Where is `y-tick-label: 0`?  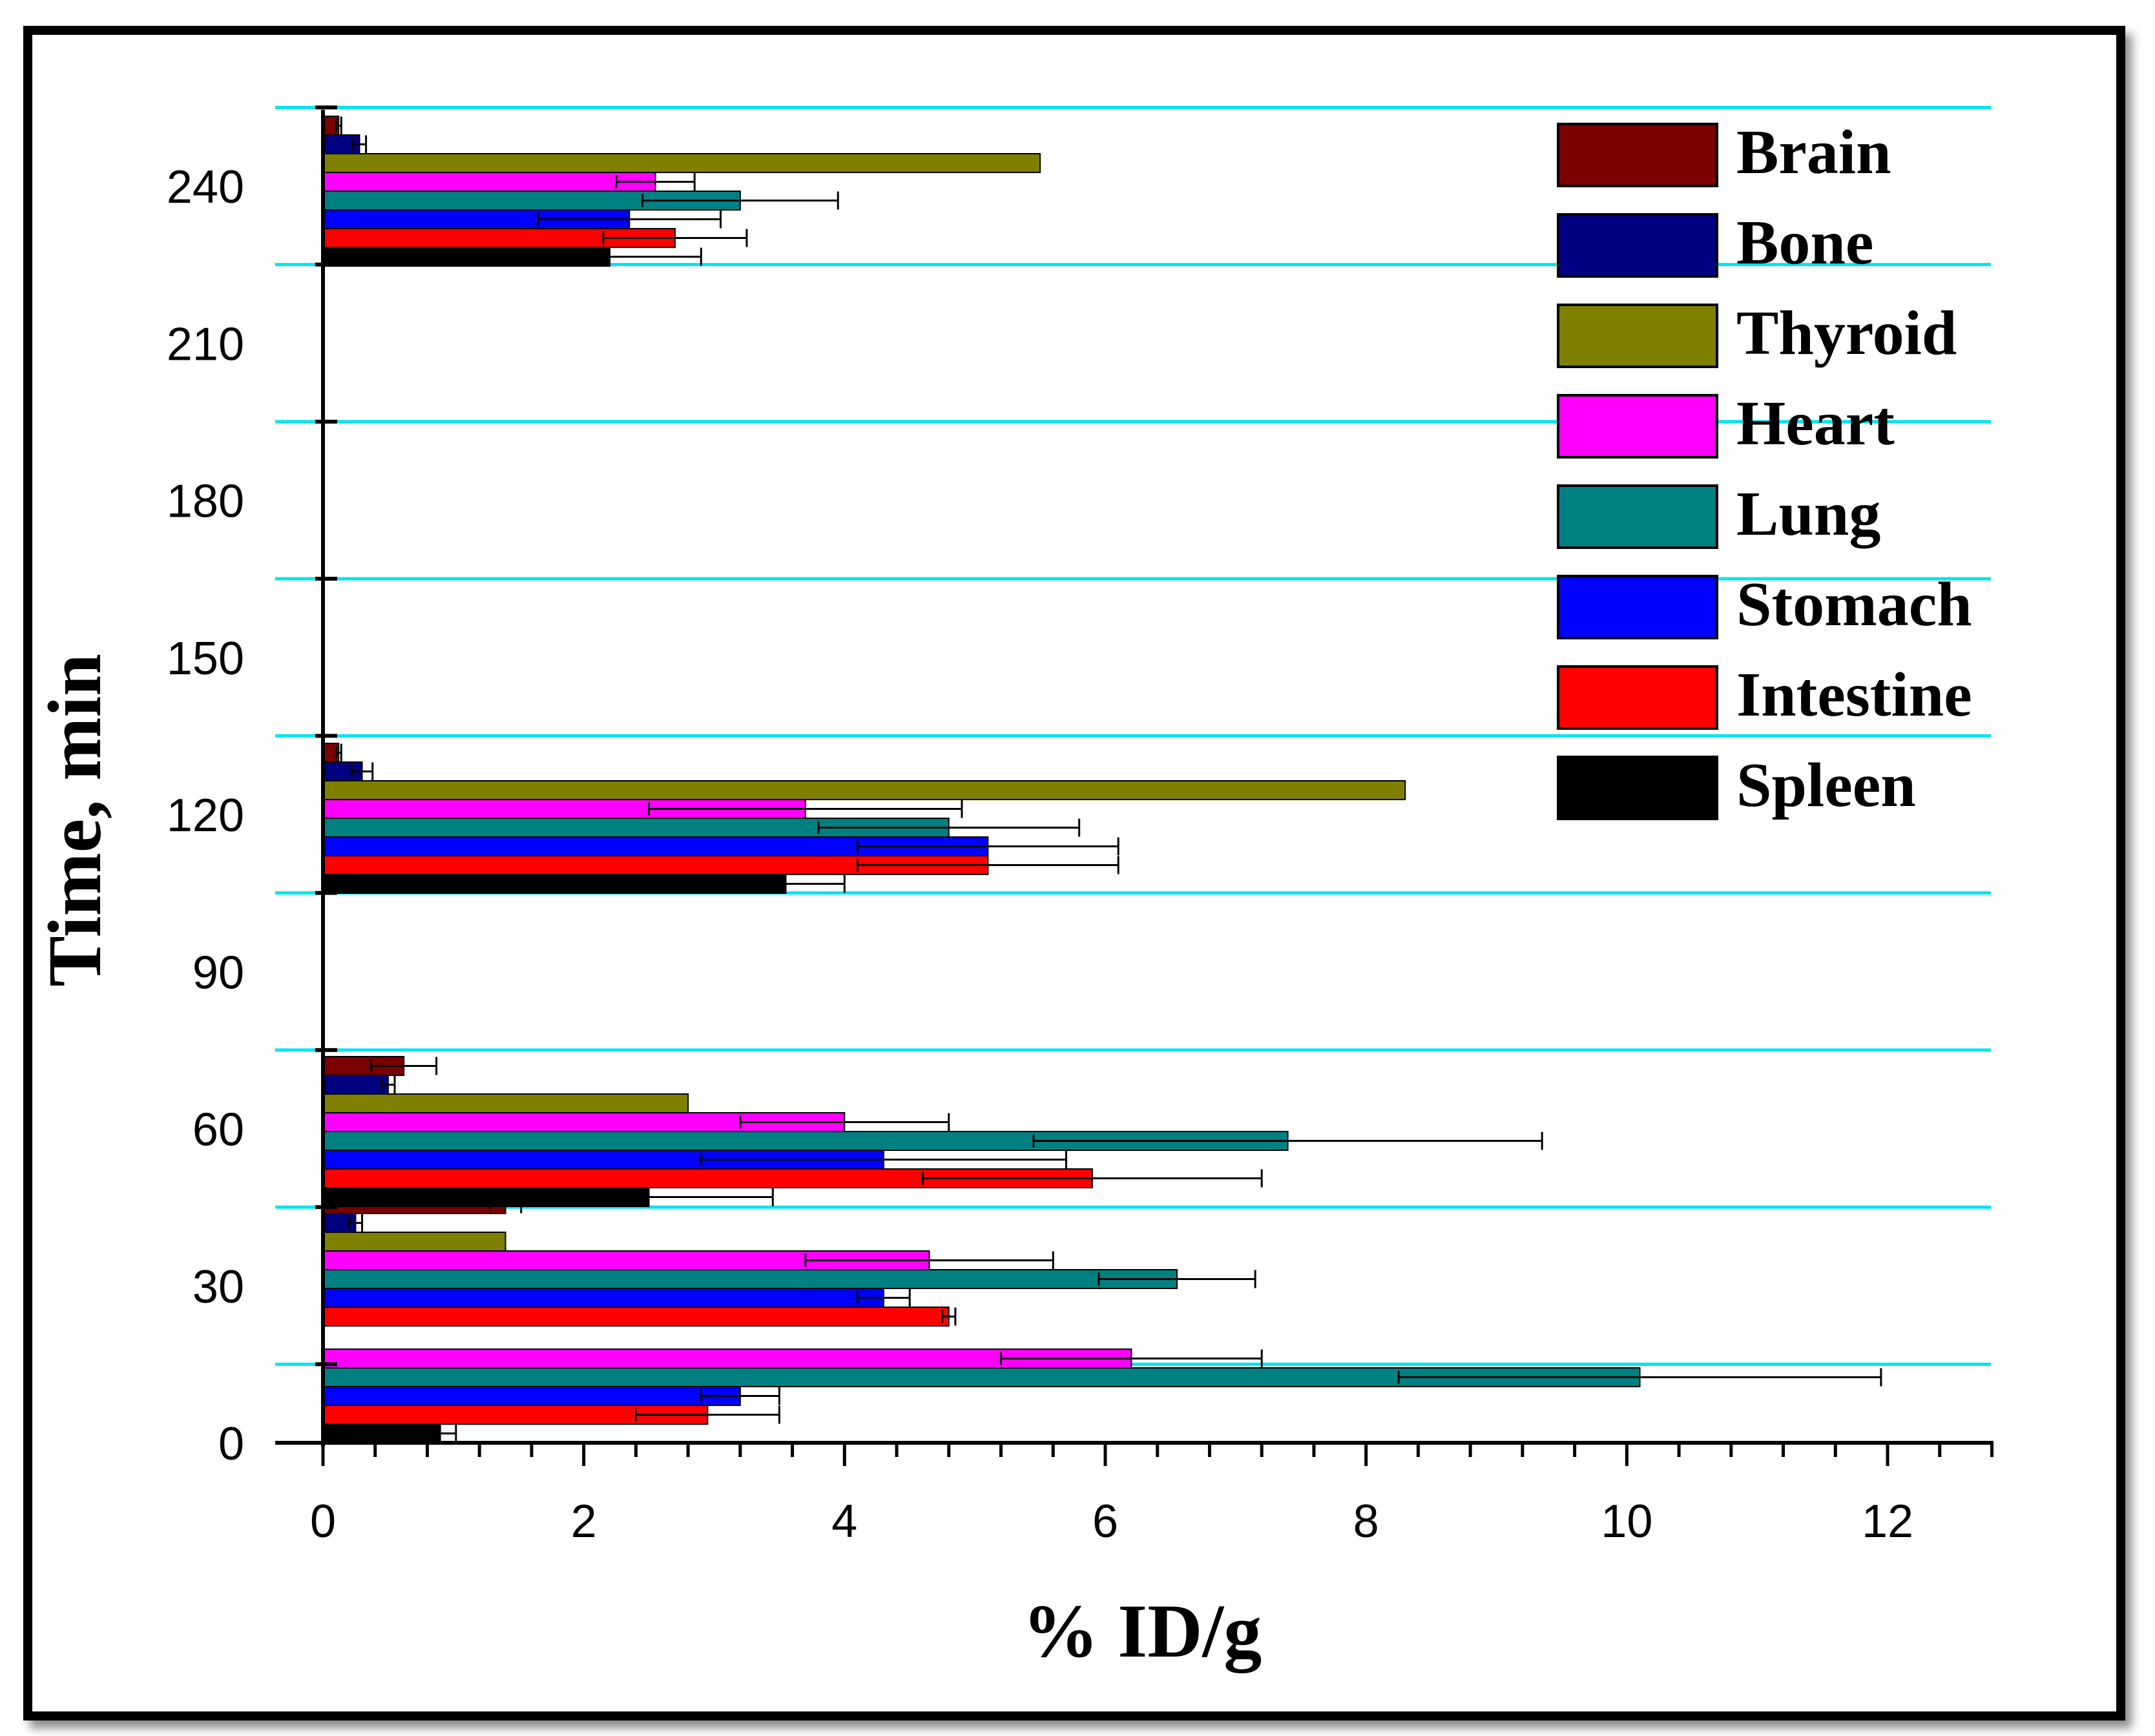 y-tick-label: 0 is located at coordinates (231, 1444).